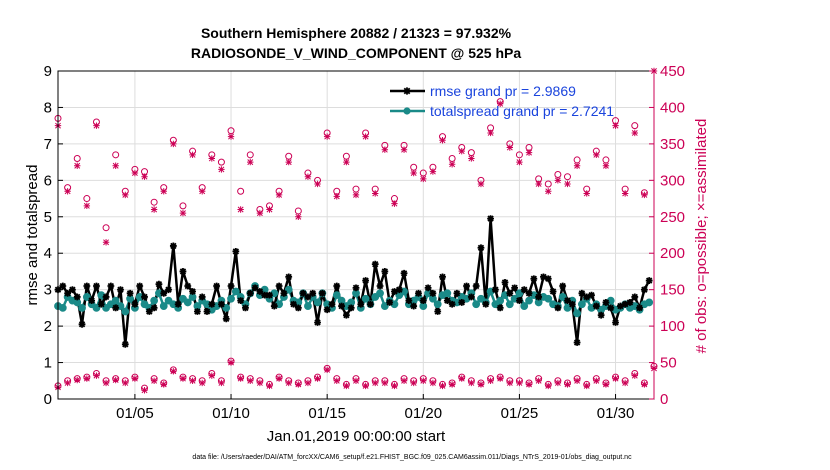  What do you see at coordinates (424, 413) in the screenshot?
I see `tick-label-x: 01/20` at bounding box center [424, 413].